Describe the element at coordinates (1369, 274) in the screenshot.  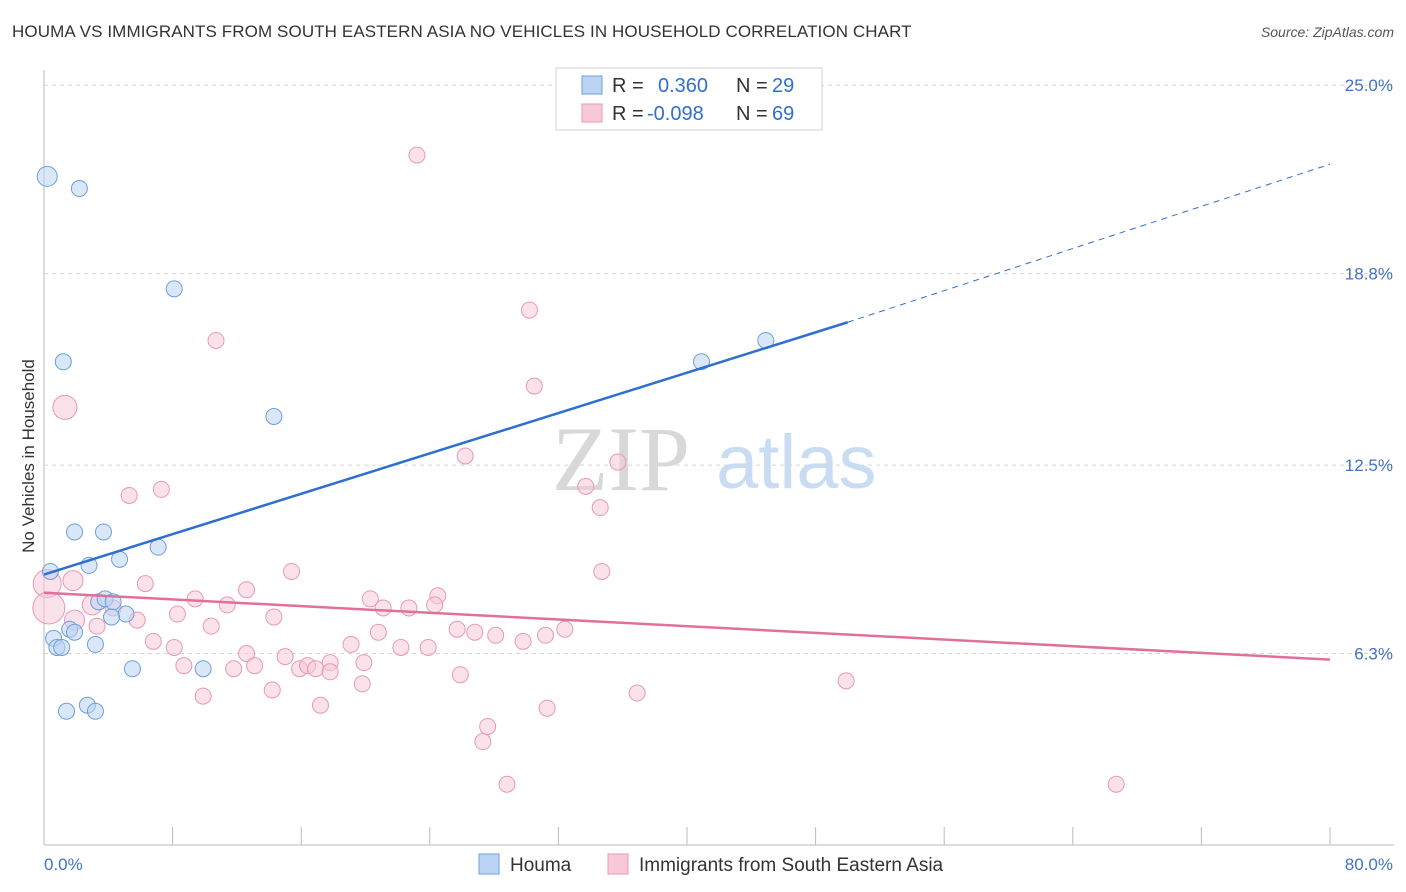
I see `y-tick-label: 18.8%` at that location.